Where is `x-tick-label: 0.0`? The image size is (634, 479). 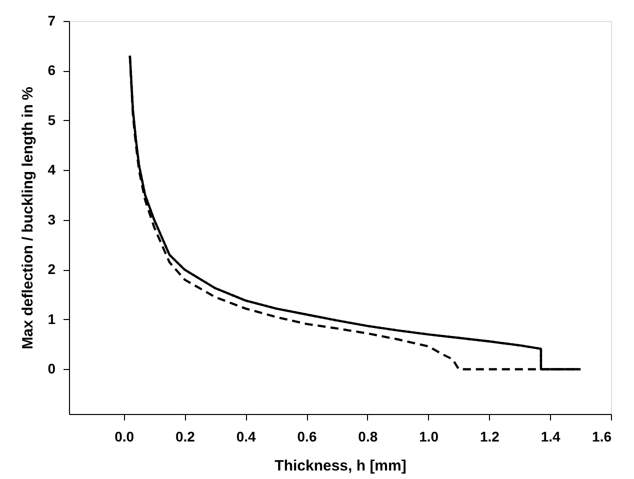
x-tick-label: 0.0 is located at coordinates (124, 436).